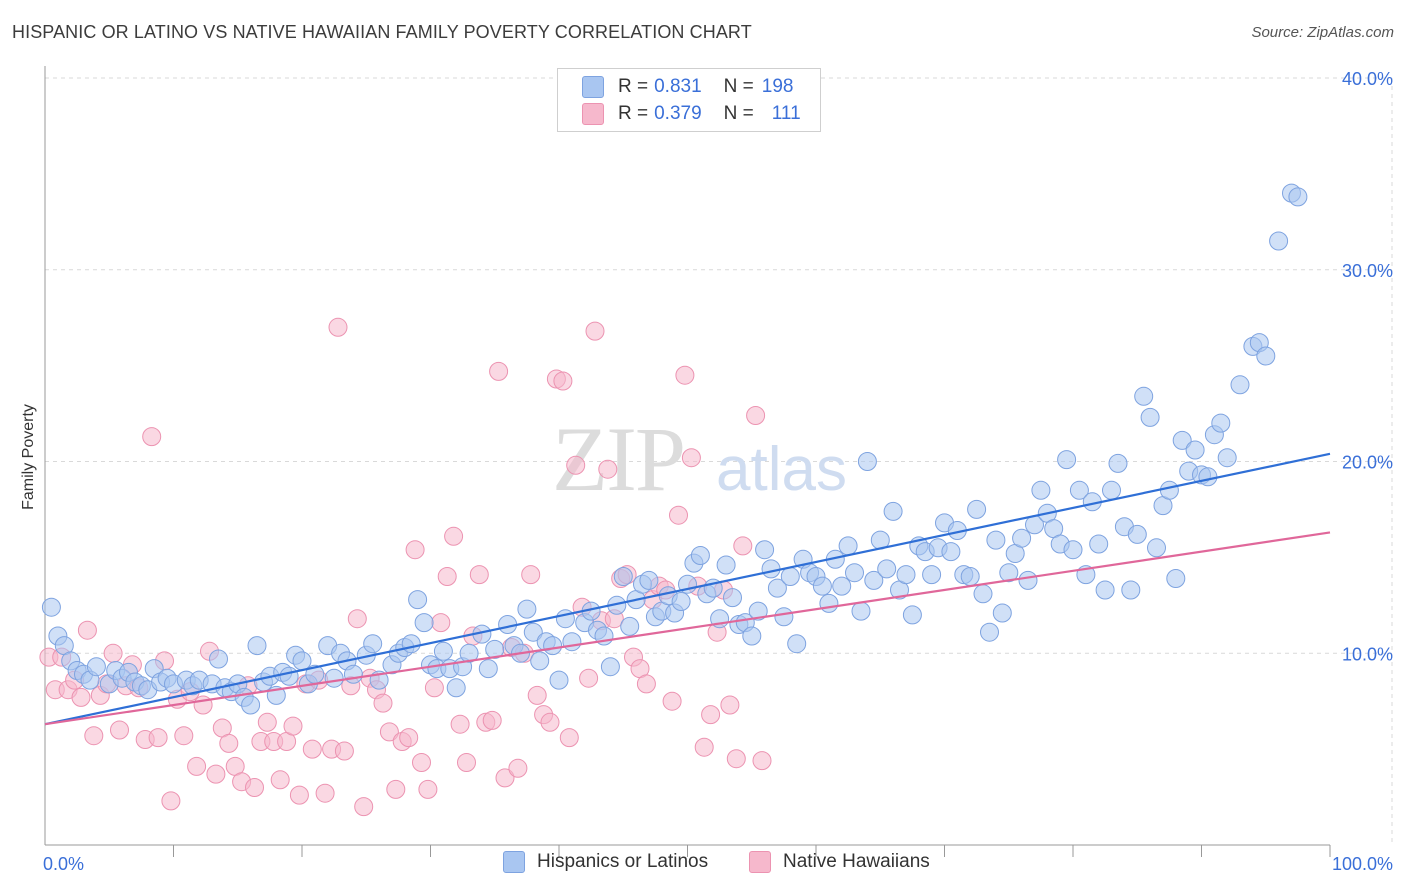  I want to click on legend-n-value: 198, so click(777, 86).